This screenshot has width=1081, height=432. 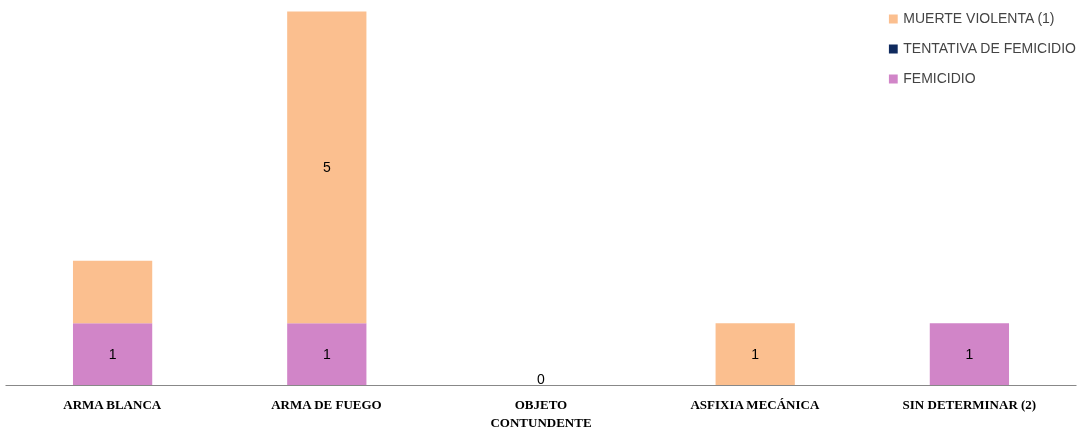 What do you see at coordinates (326, 167) in the screenshot?
I see `data-label: 5` at bounding box center [326, 167].